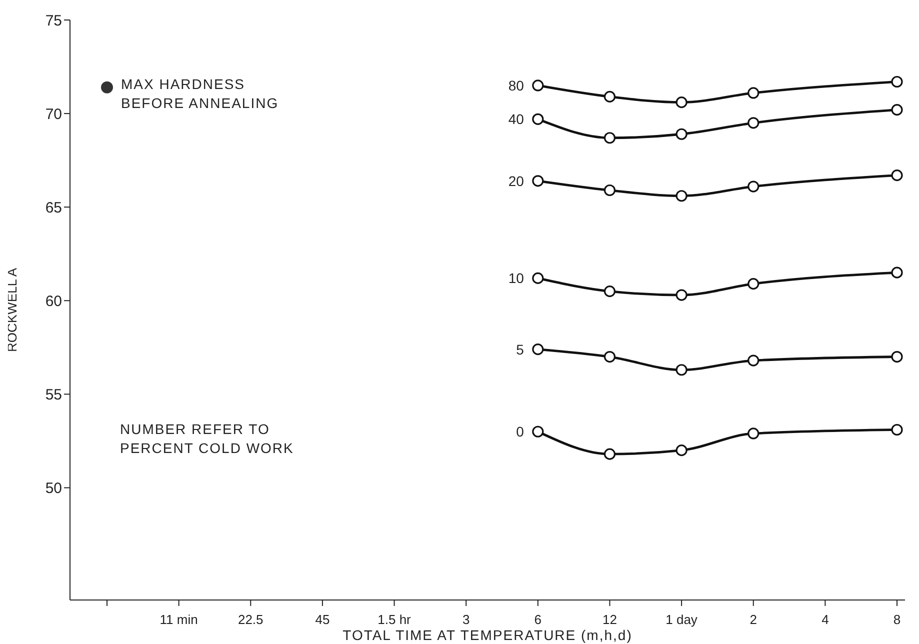 Image resolution: width=919 pixels, height=644 pixels. What do you see at coordinates (322, 619) in the screenshot?
I see `x-tick-label: 45` at bounding box center [322, 619].